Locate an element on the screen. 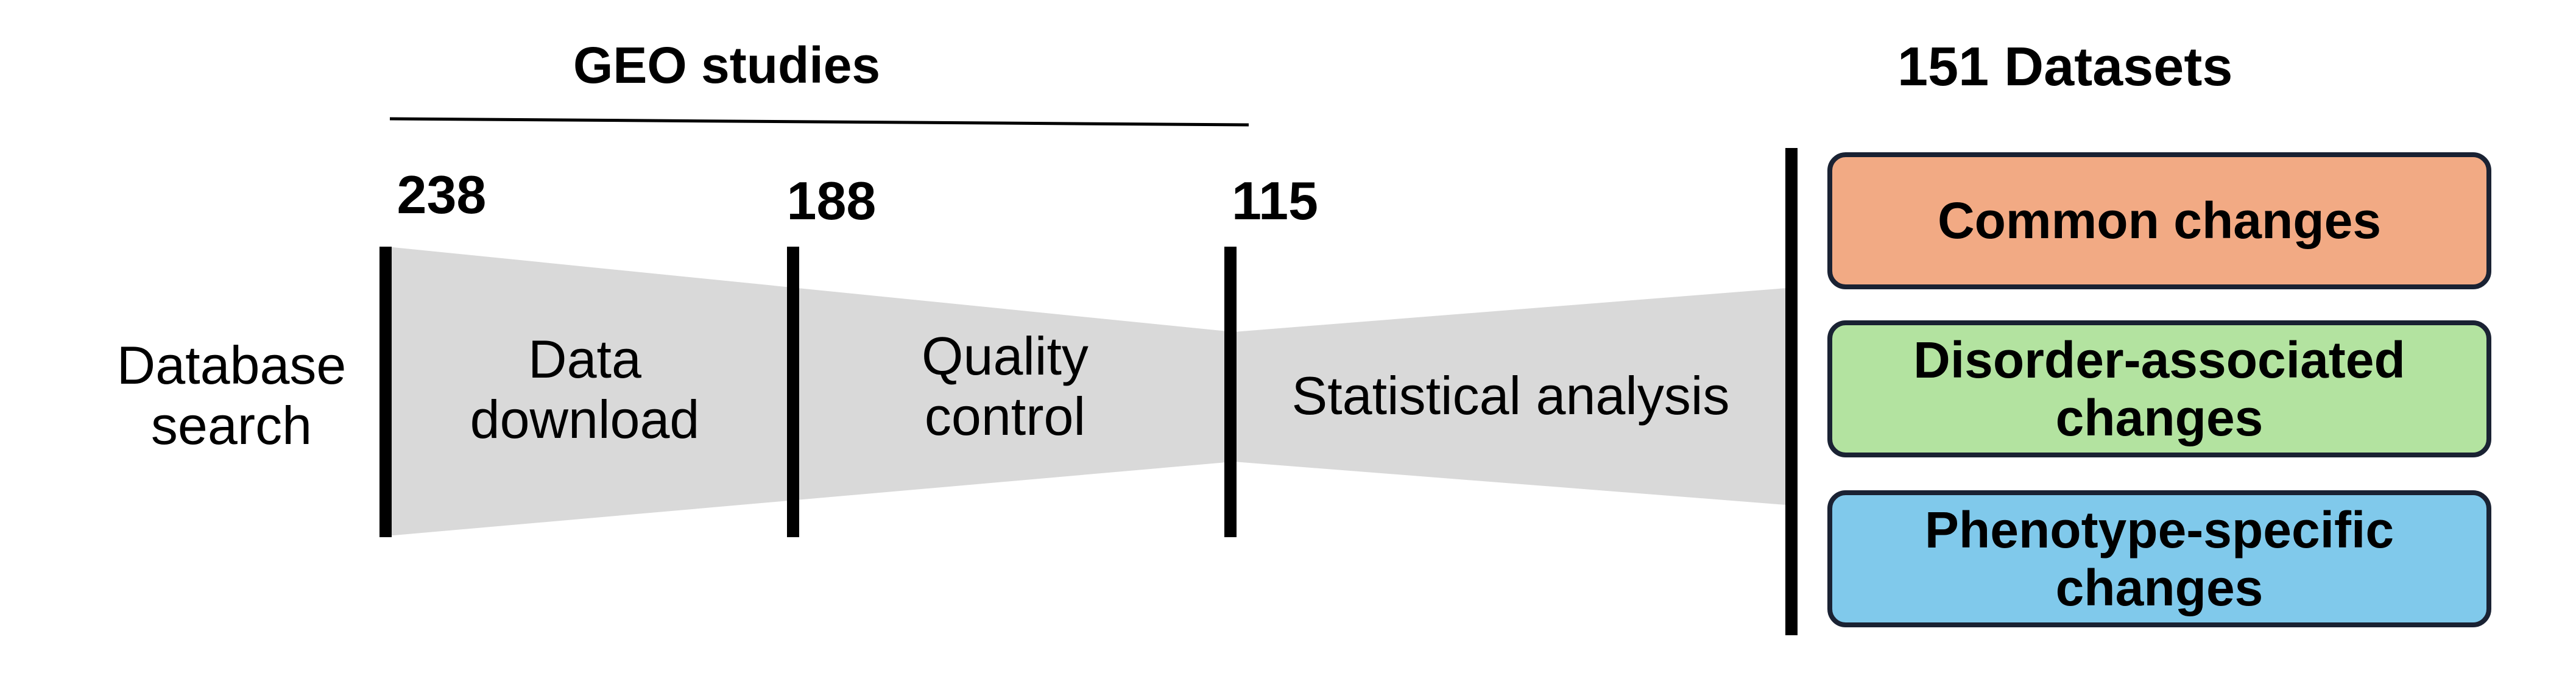 Image resolution: width=2576 pixels, height=687 pixels. geo-studies-title: GEO studies is located at coordinates (727, 65).